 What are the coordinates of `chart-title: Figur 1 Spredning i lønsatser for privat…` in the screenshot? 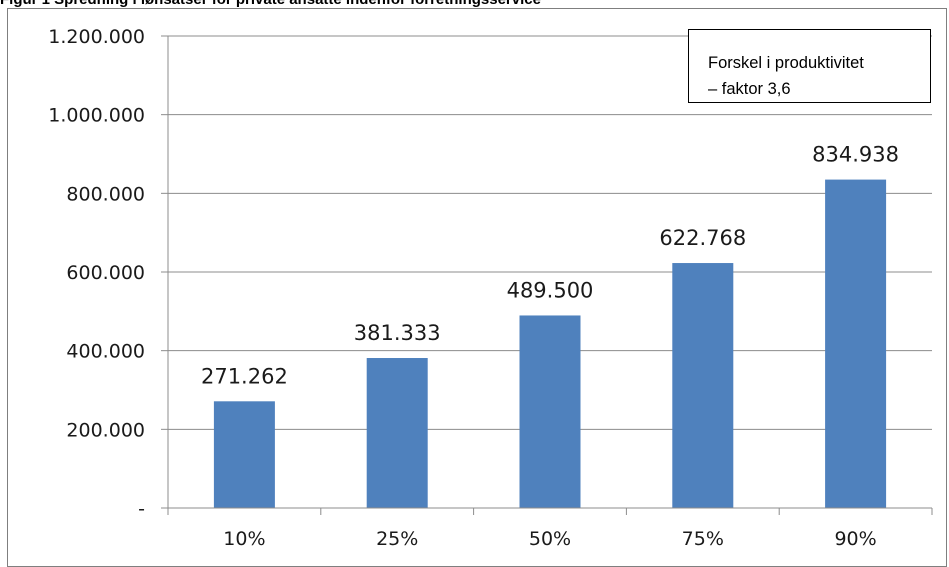 It's located at (270, 5).